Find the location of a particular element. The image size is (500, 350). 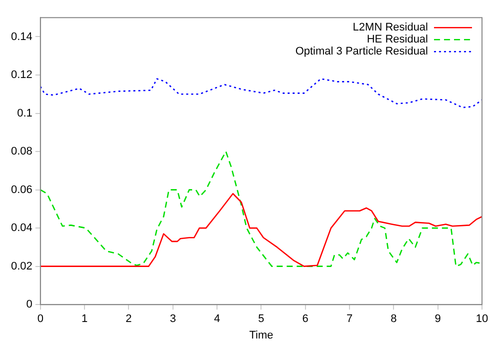

y-tick-label: 0.06 is located at coordinates (21, 190).